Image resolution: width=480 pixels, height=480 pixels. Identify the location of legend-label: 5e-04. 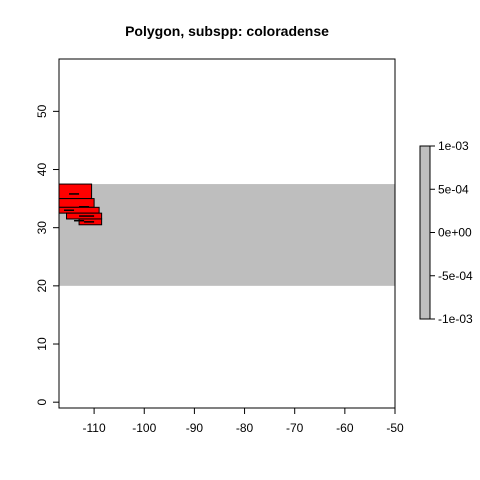
(453, 189).